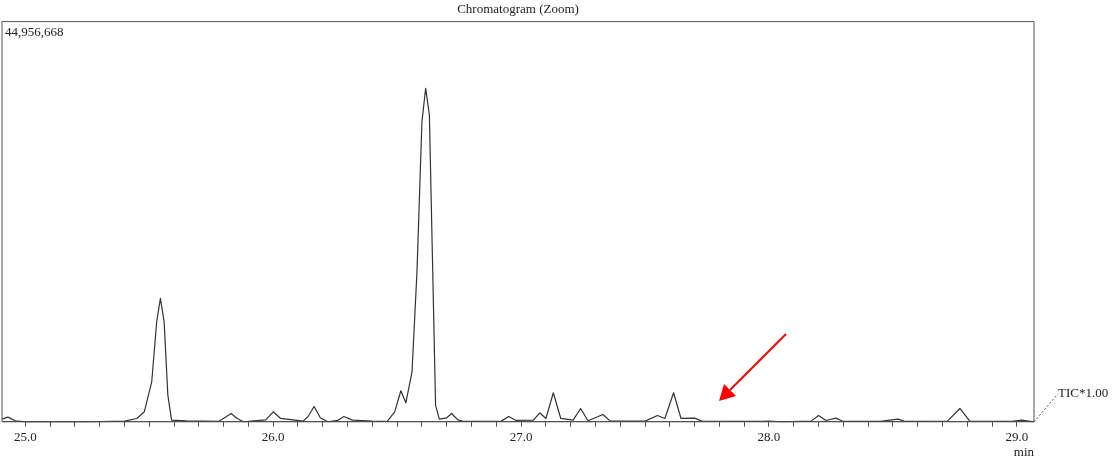  I want to click on chart-title: Chromatogram (Zoom), so click(518, 9).